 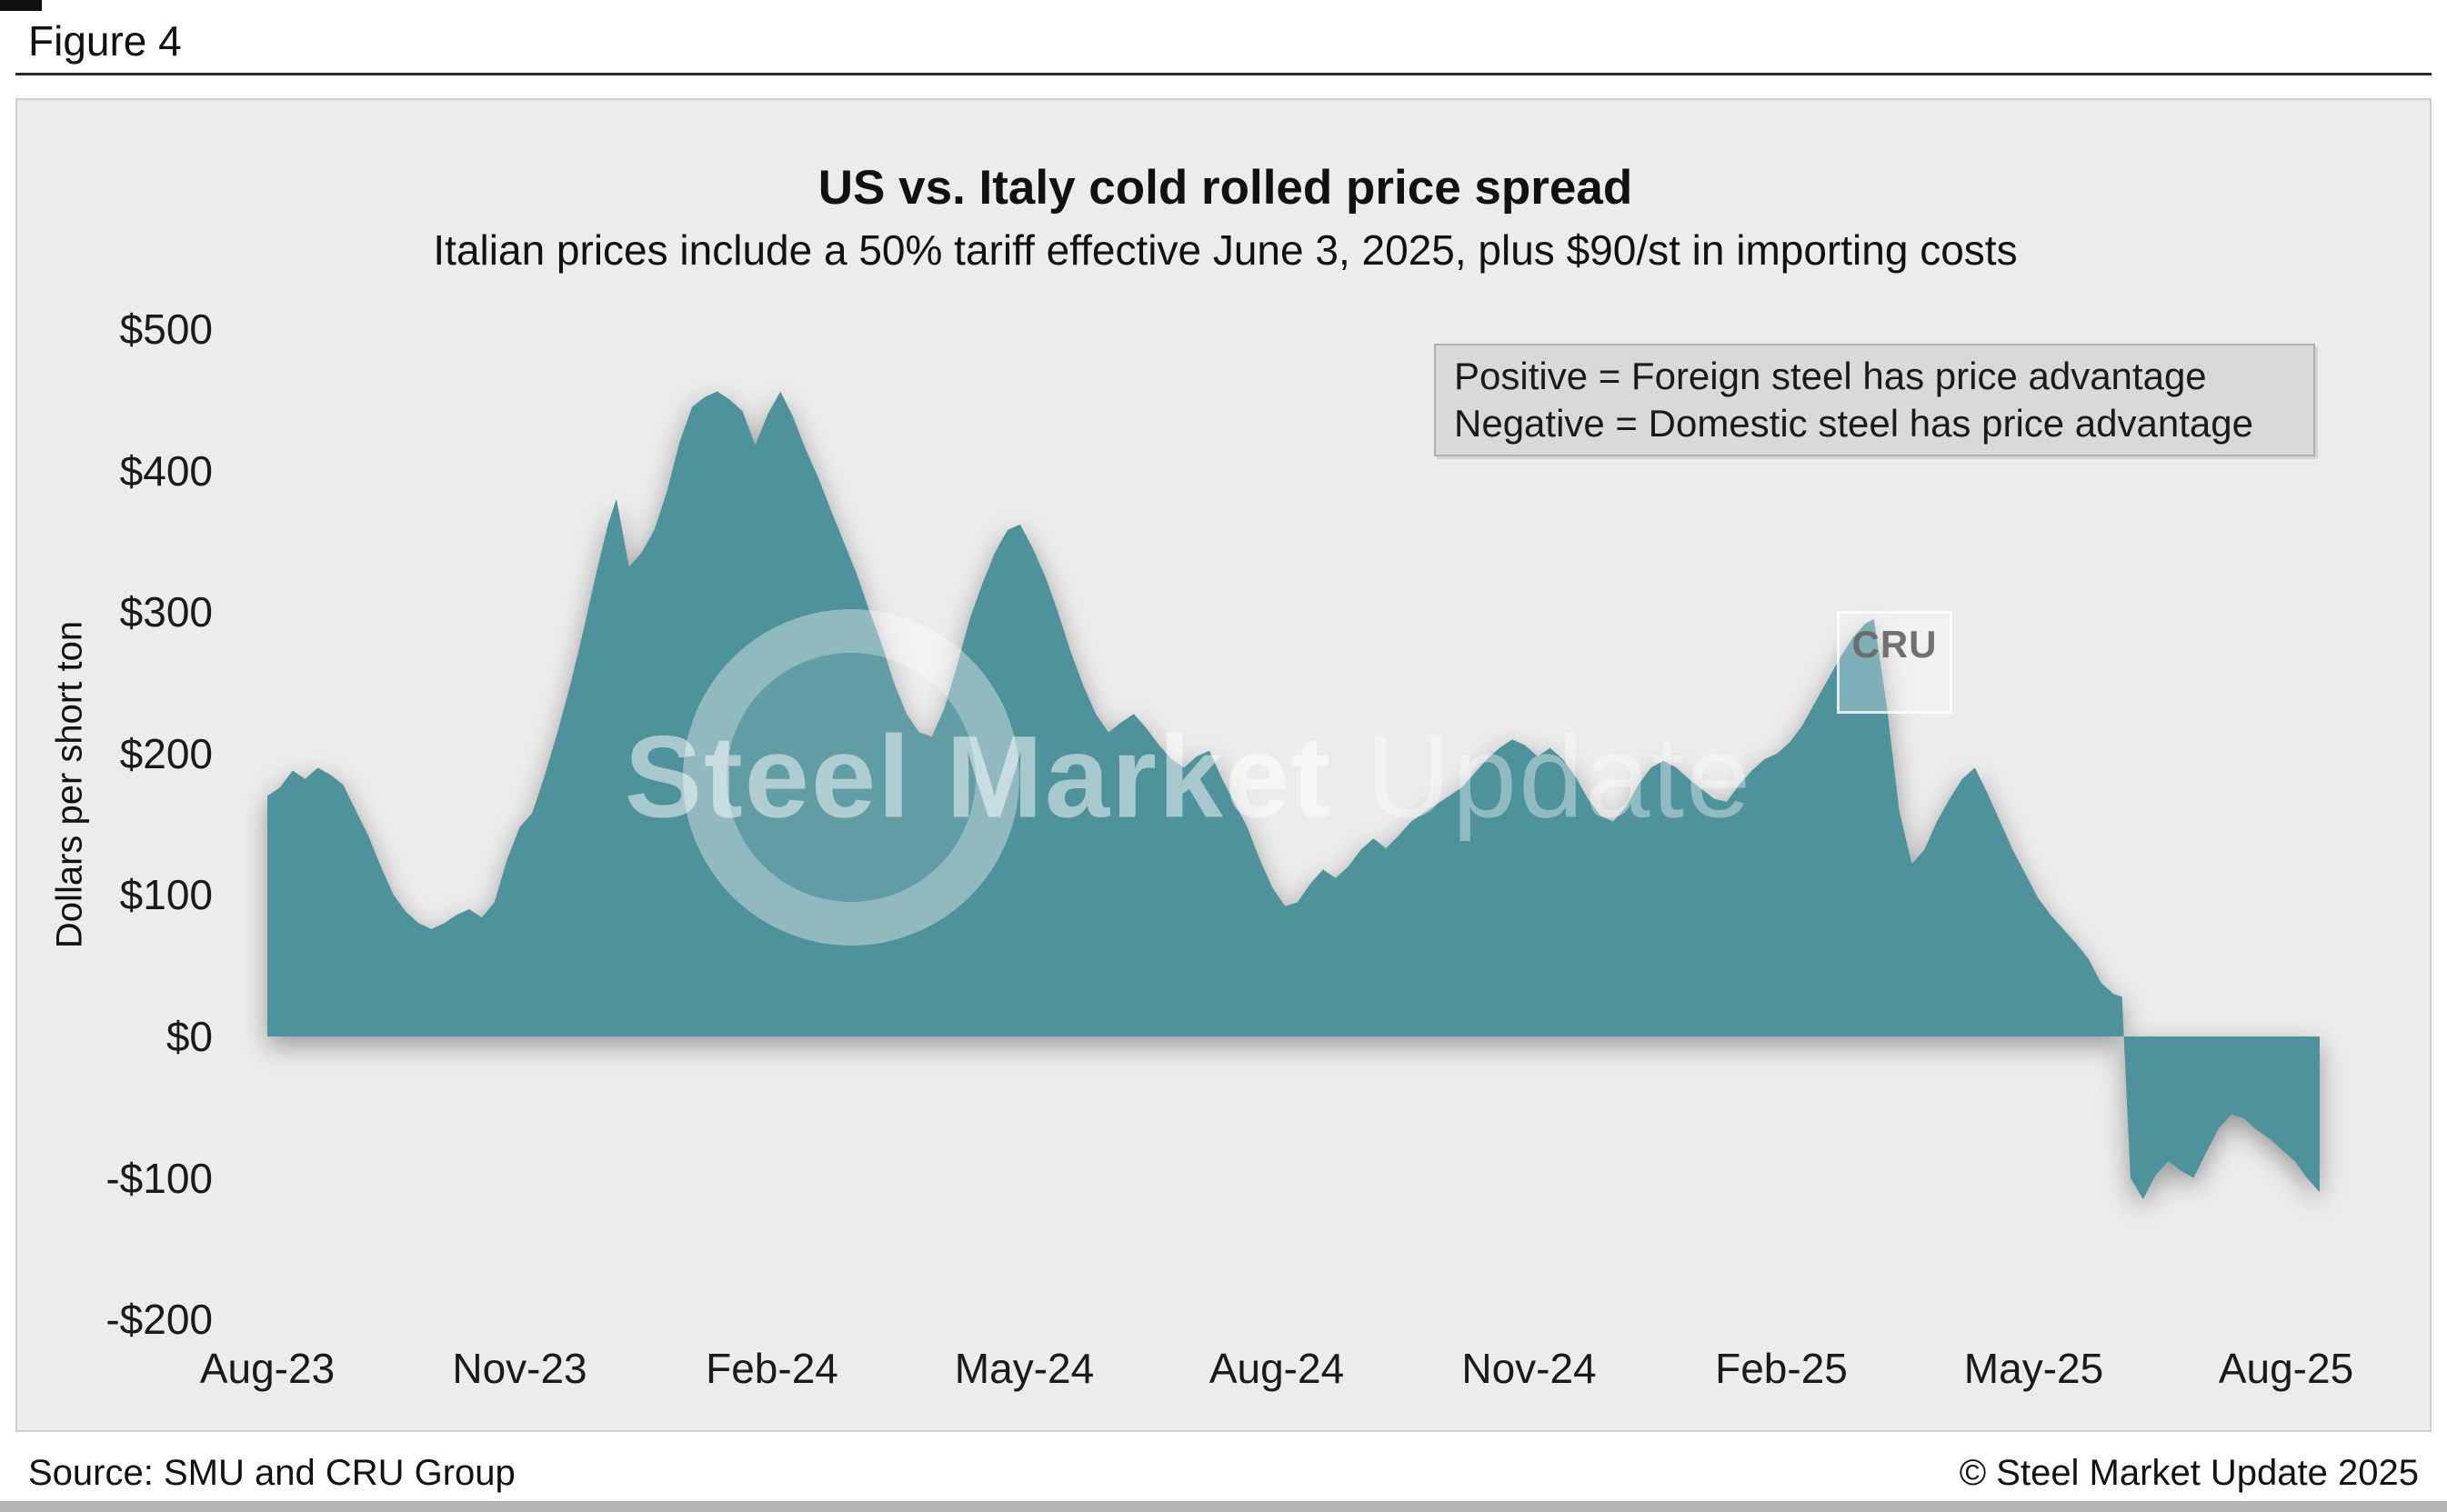 I want to click on header-divider, so click(x=1224, y=74).